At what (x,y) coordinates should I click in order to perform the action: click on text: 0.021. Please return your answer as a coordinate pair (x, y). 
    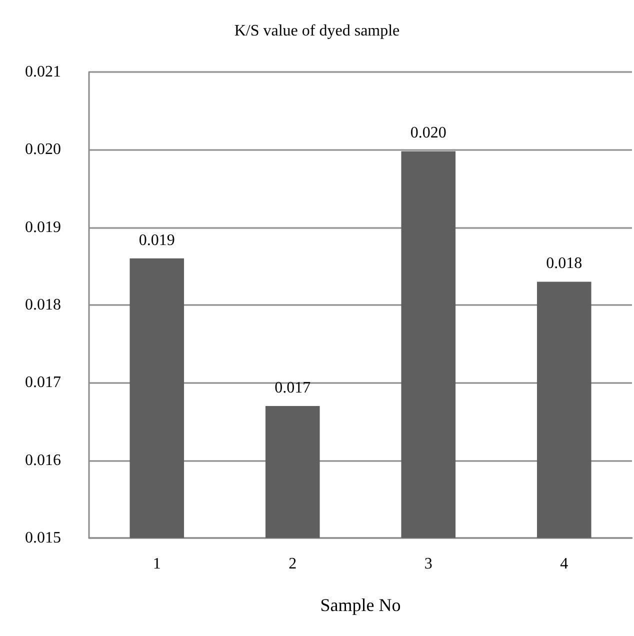
    Looking at the image, I should click on (43, 72).